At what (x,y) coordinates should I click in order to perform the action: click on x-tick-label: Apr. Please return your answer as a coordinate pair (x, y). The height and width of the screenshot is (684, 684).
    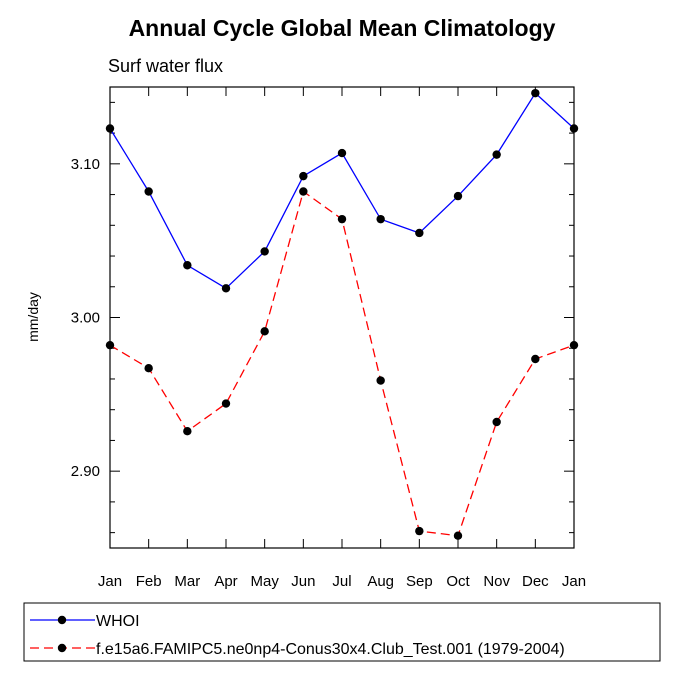
    Looking at the image, I should click on (225, 581).